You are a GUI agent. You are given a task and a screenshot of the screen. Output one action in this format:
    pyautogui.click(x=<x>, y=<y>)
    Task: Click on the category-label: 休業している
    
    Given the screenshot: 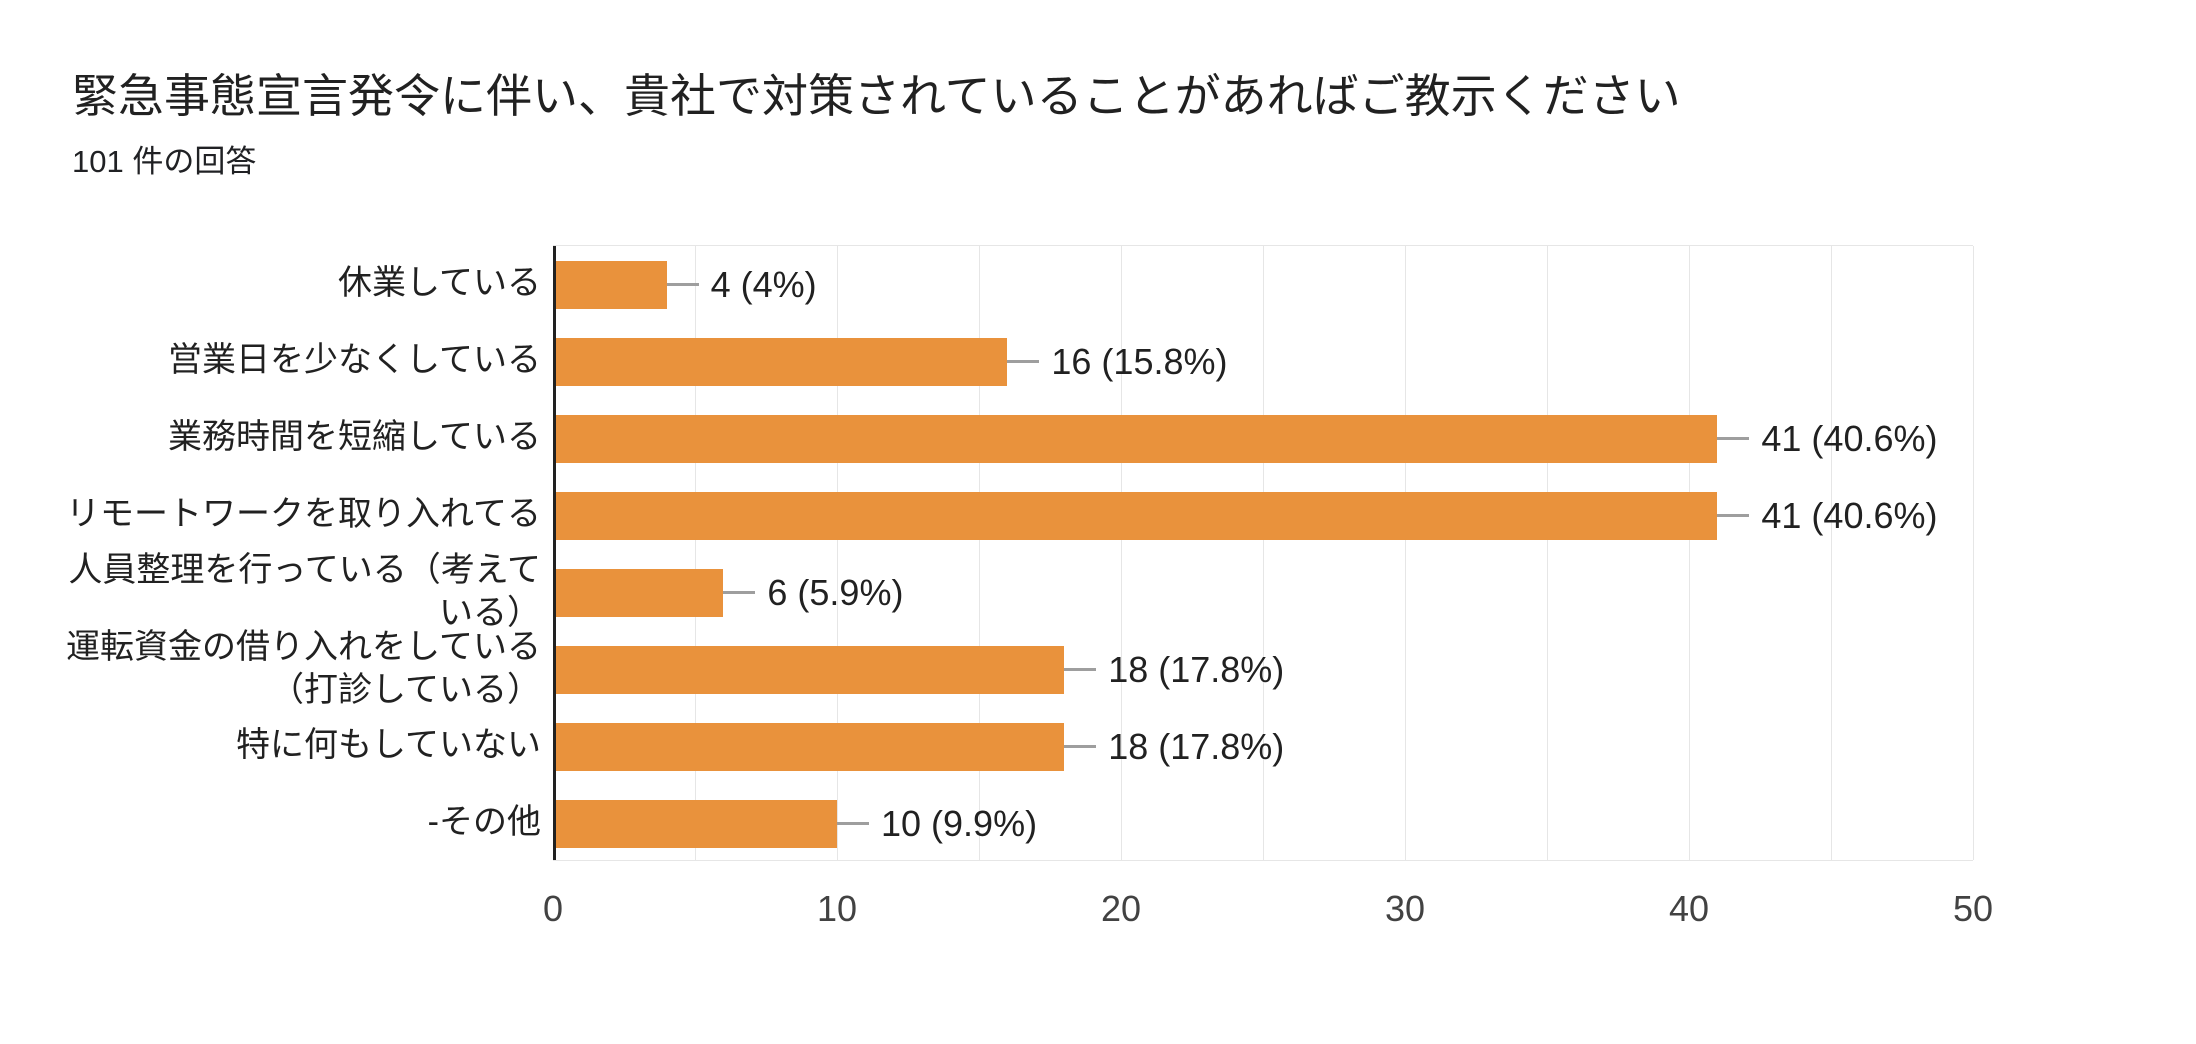 What is the action you would take?
    pyautogui.click(x=439, y=283)
    